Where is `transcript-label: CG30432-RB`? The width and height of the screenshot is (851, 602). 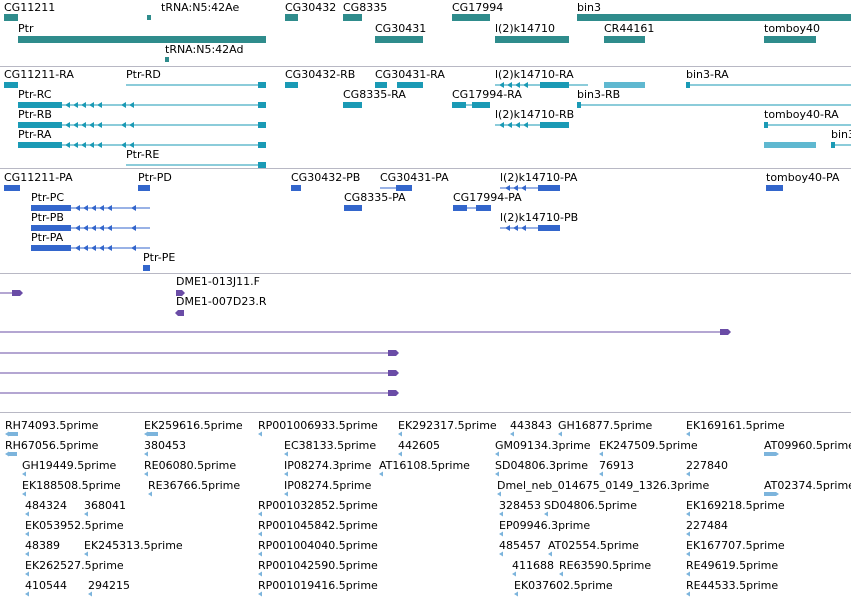
transcript-label: CG30432-RB is located at coordinates (320, 74).